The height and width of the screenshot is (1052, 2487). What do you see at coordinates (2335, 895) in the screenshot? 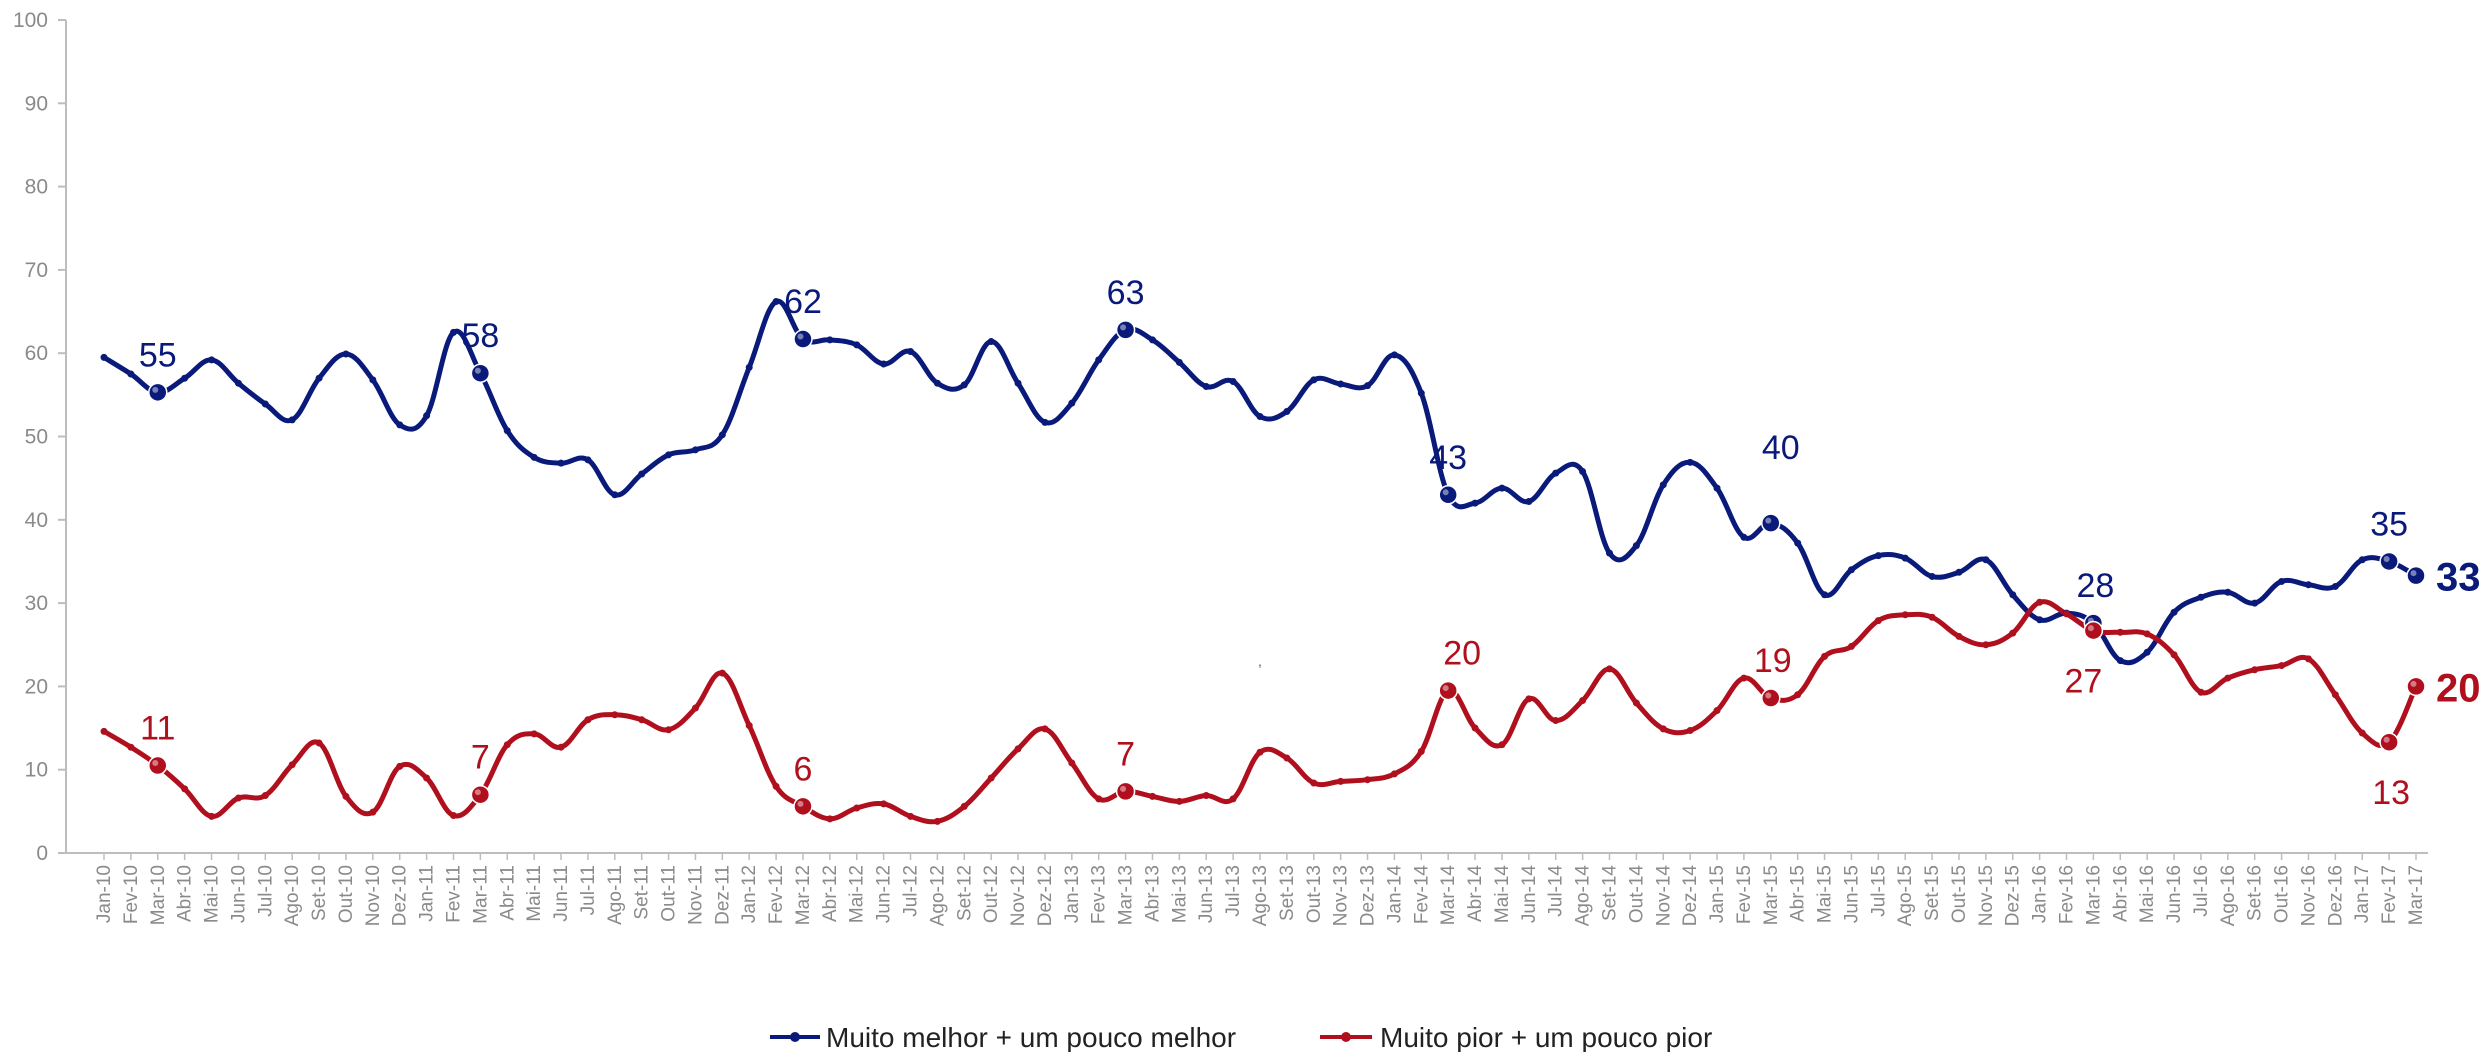
I see `x-tick-label: Dez-16` at bounding box center [2335, 895].